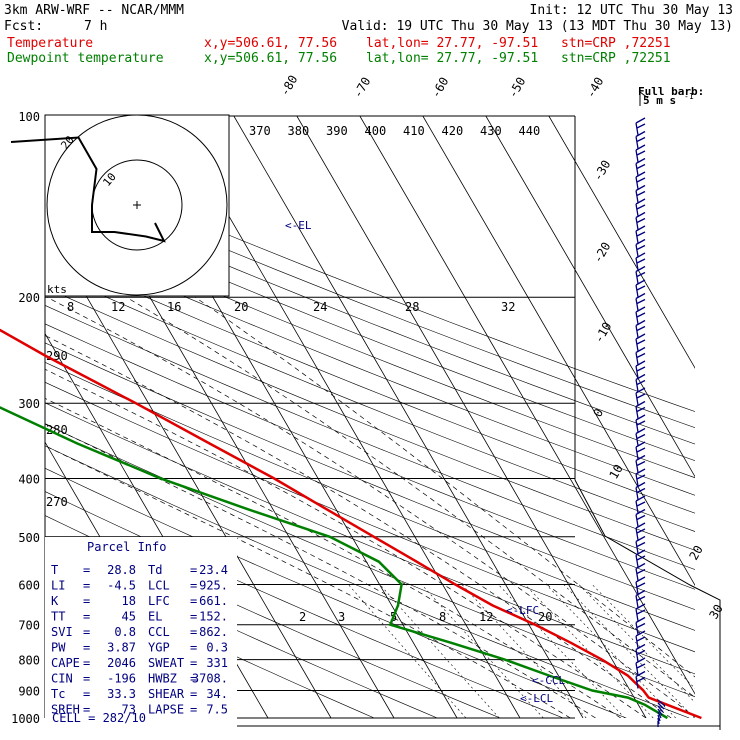 Image resolution: width=740 pixels, height=740 pixels. Describe the element at coordinates (25, 719) in the screenshot. I see `pressure-tick-label: 1000` at that location.